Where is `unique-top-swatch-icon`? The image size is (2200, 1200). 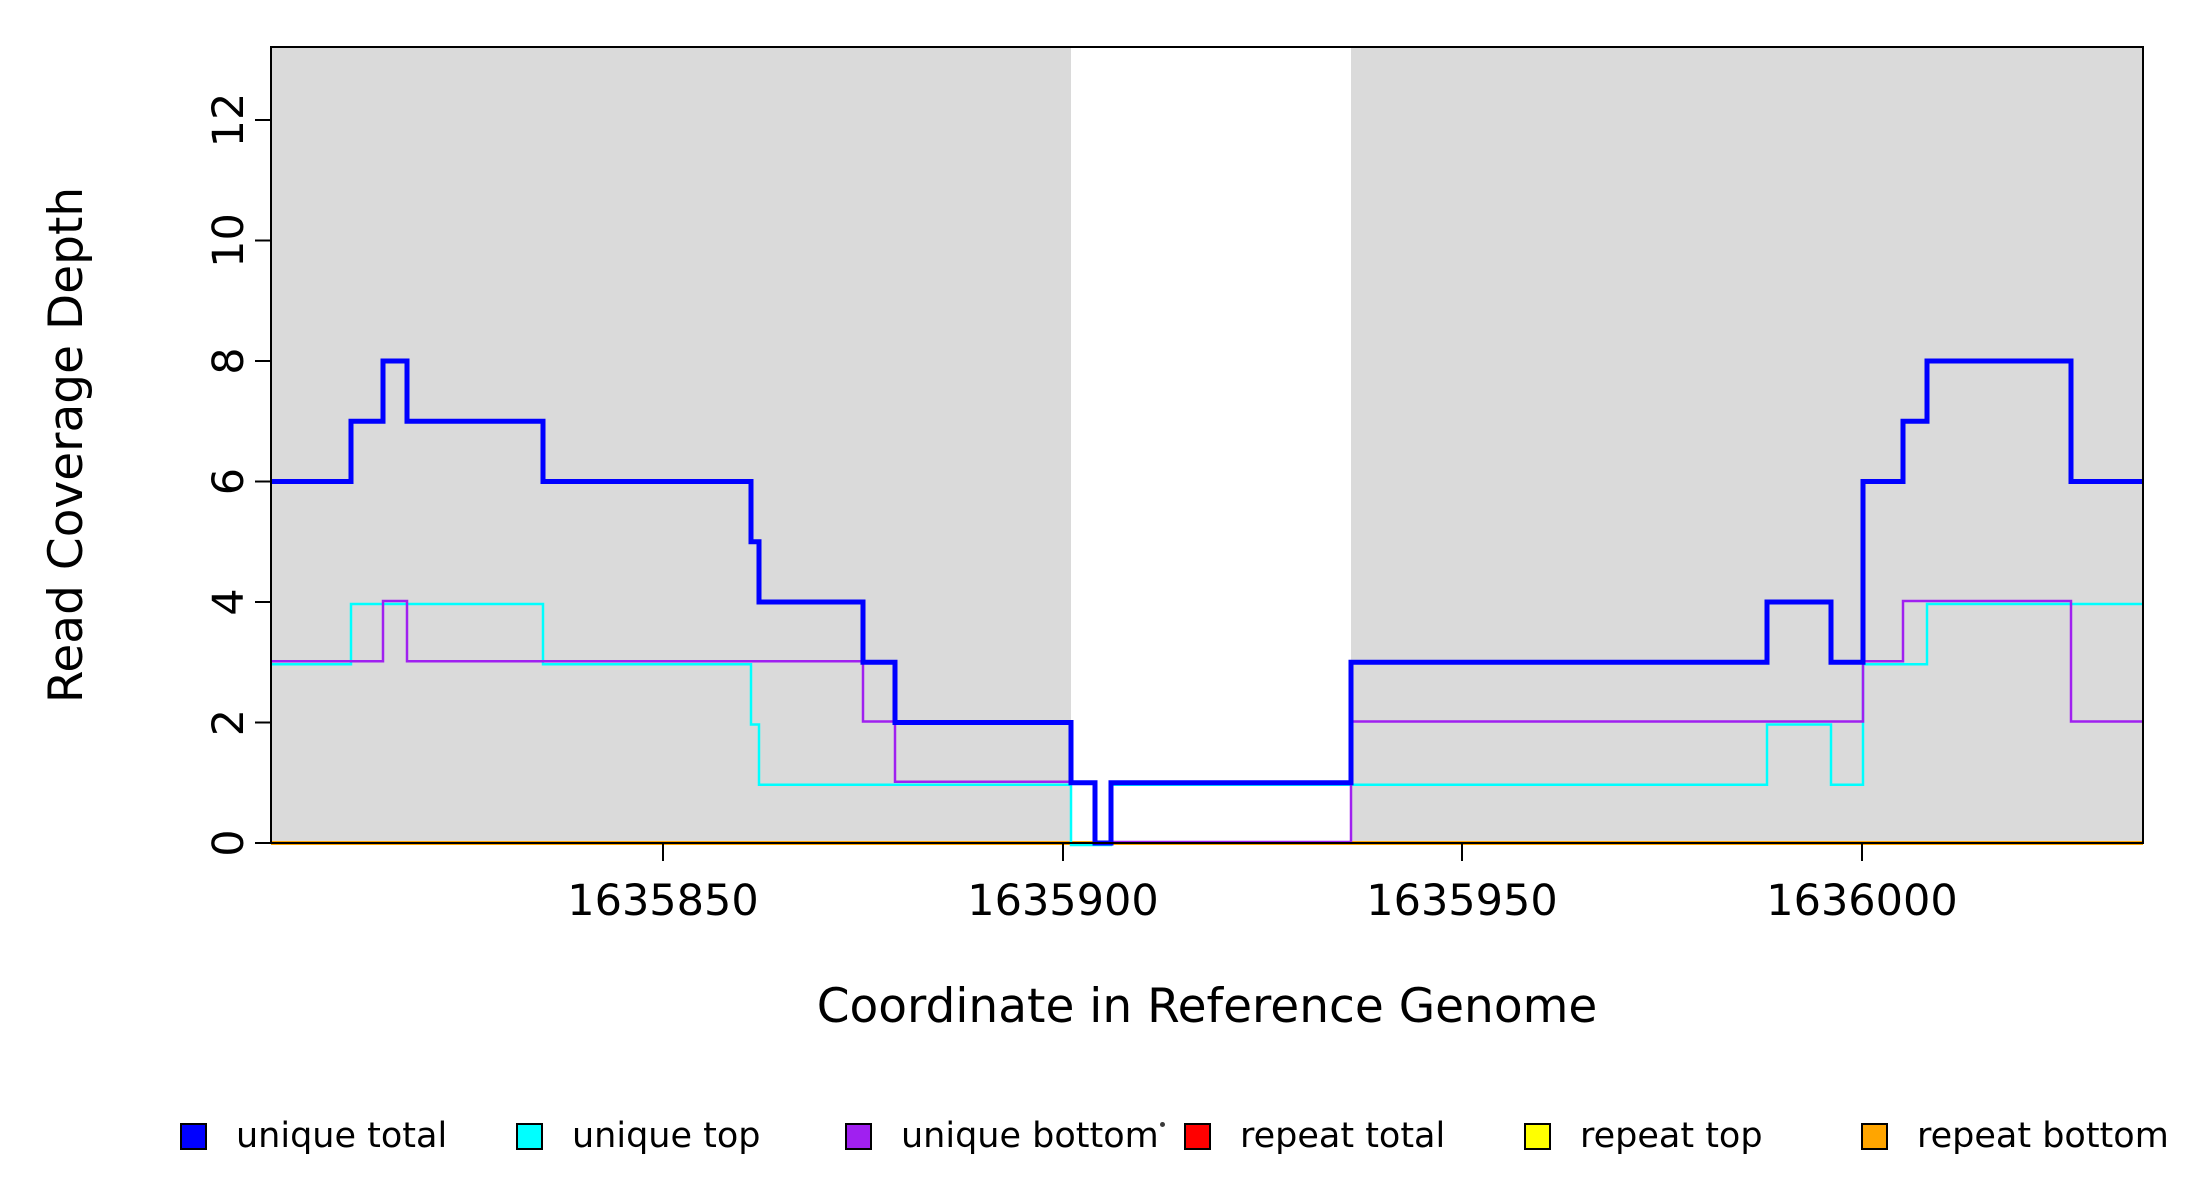
unique-top-swatch-icon is located at coordinates (529, 1136).